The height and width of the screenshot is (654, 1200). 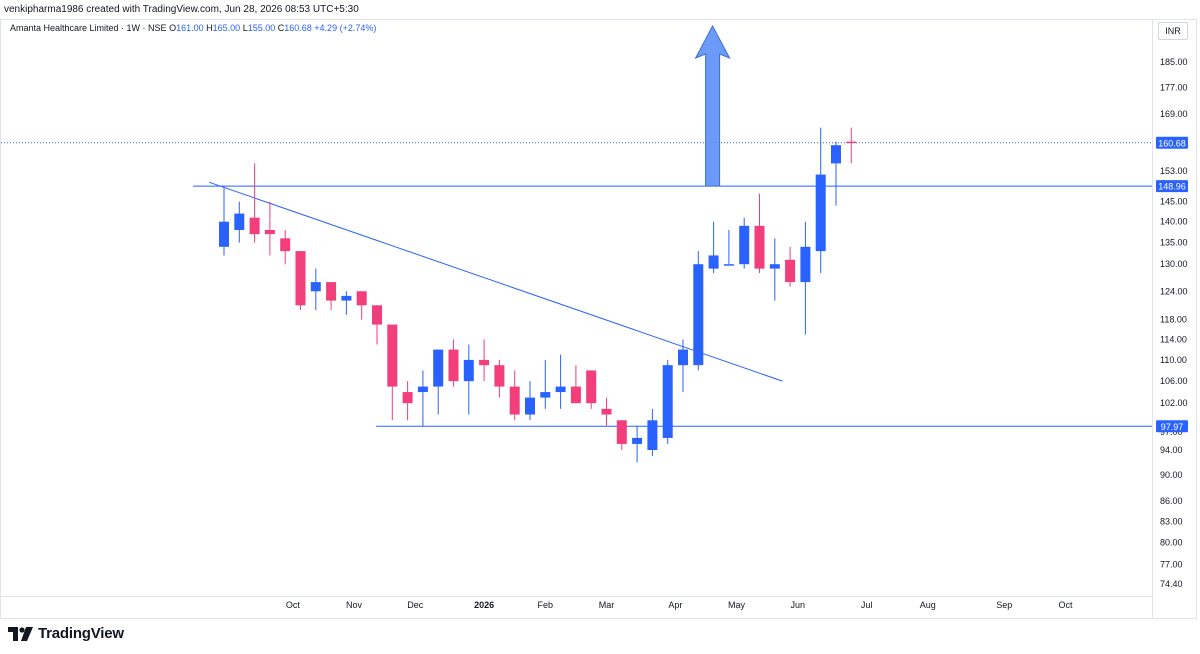 I want to click on y-tick-label: 118.00, so click(x=1173, y=320).